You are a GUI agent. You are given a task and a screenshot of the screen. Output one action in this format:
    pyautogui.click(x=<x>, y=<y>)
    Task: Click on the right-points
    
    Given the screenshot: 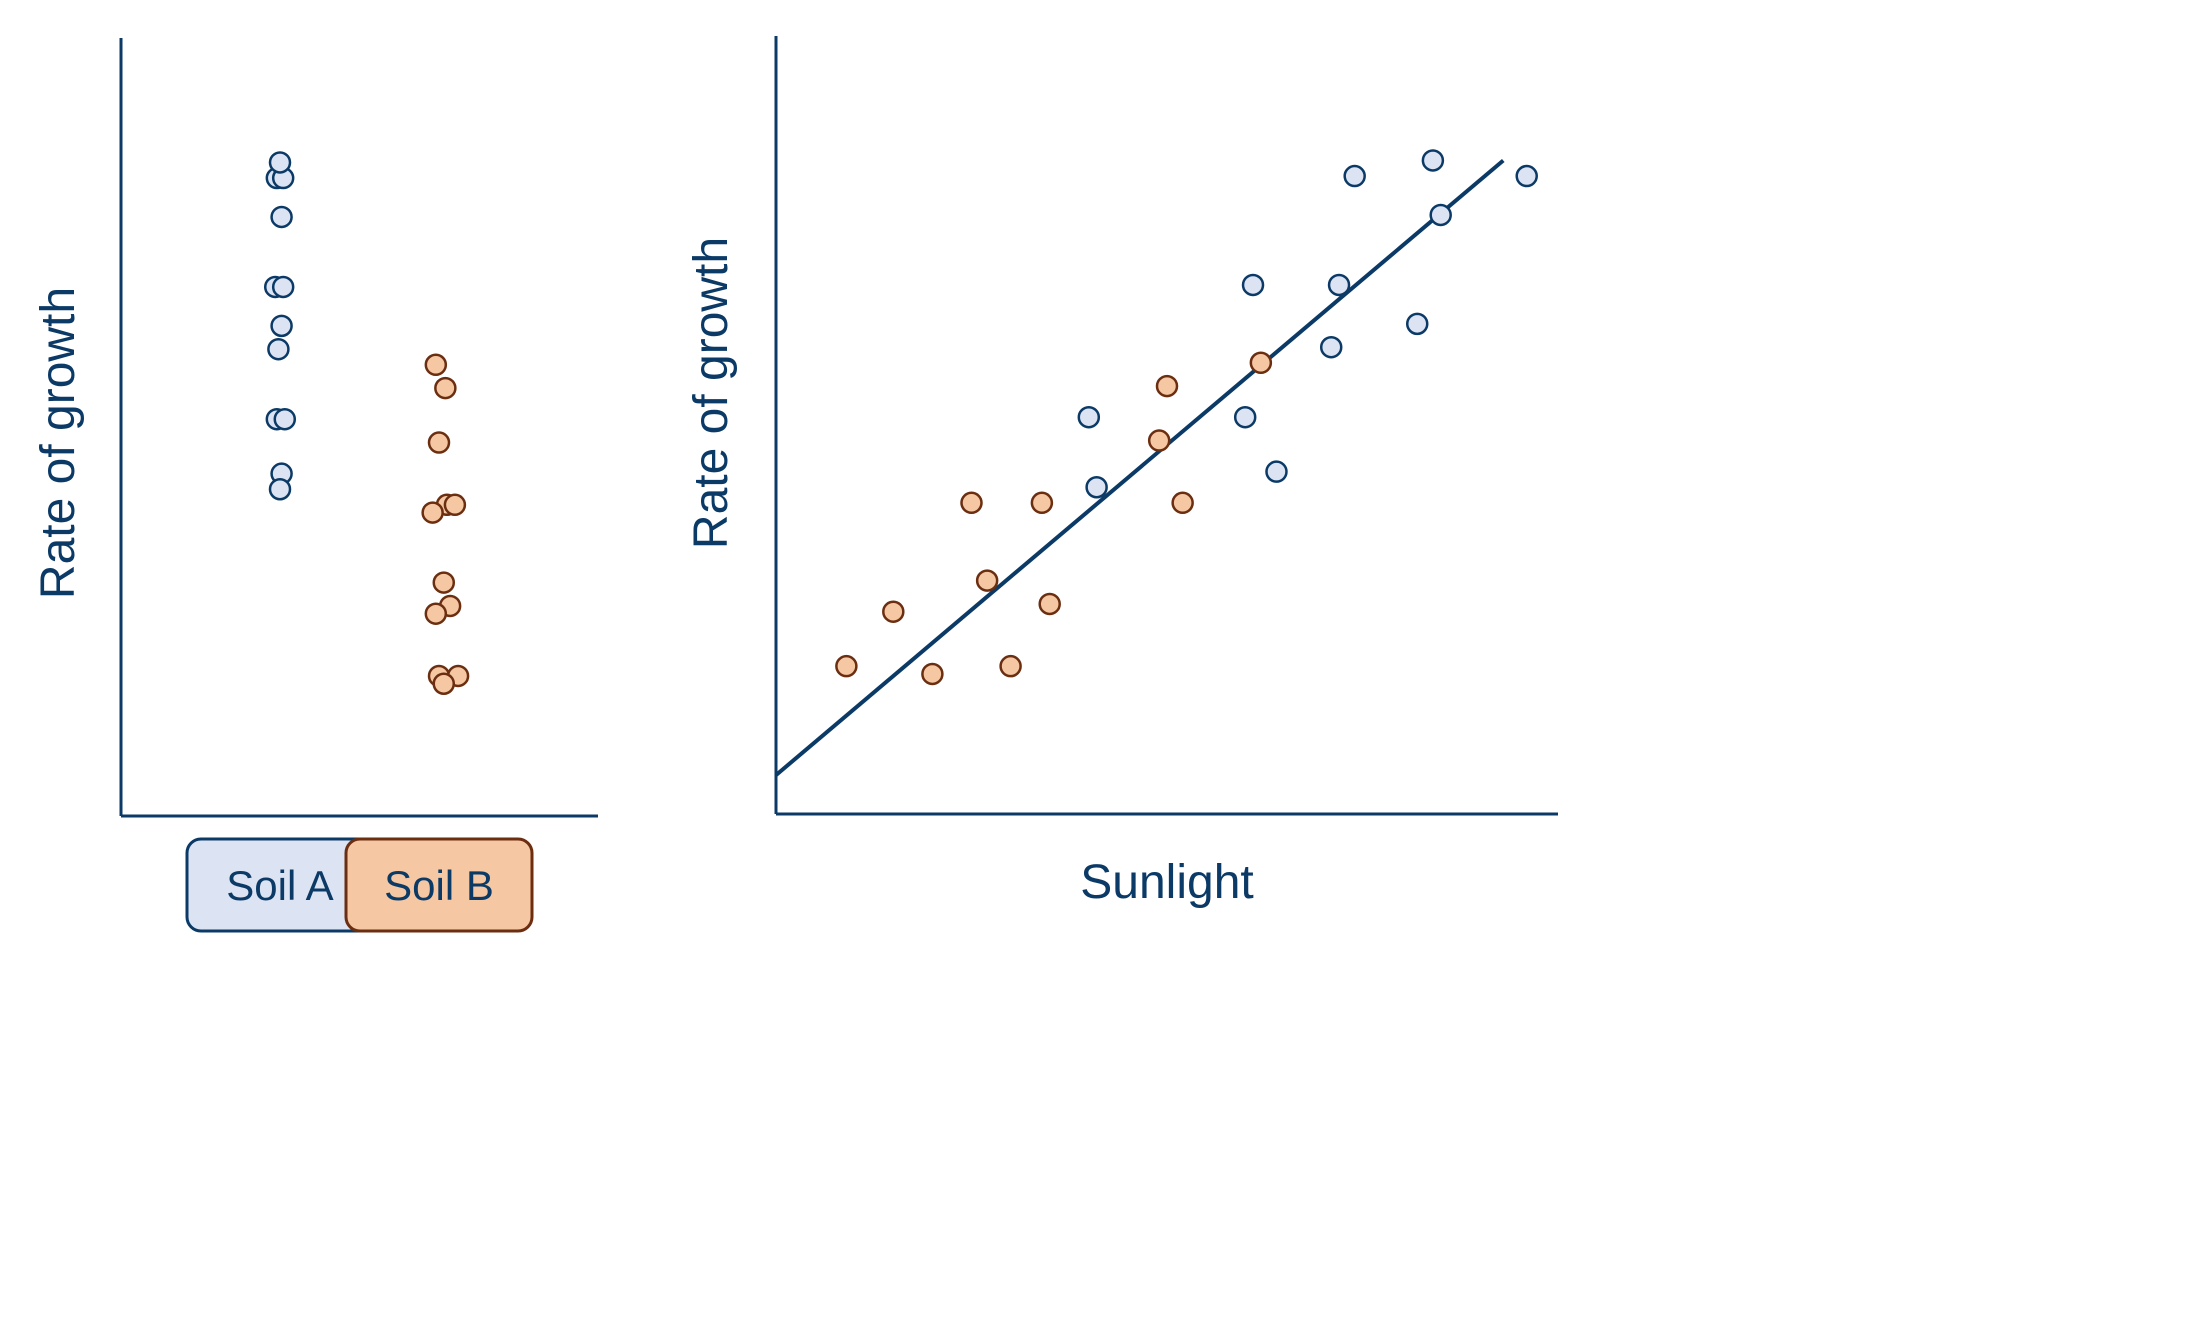 What is the action you would take?
    pyautogui.click(x=1186, y=417)
    